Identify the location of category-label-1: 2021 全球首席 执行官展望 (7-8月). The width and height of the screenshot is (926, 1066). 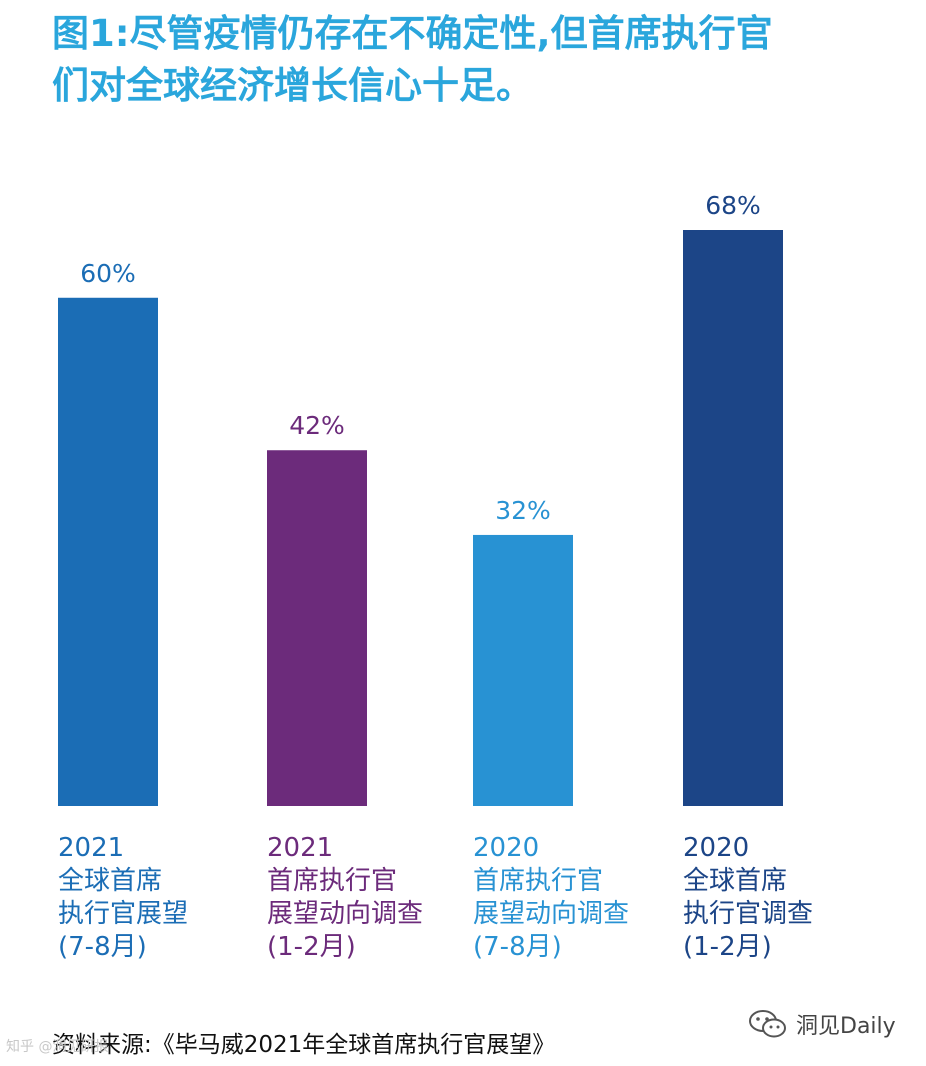
(123, 898).